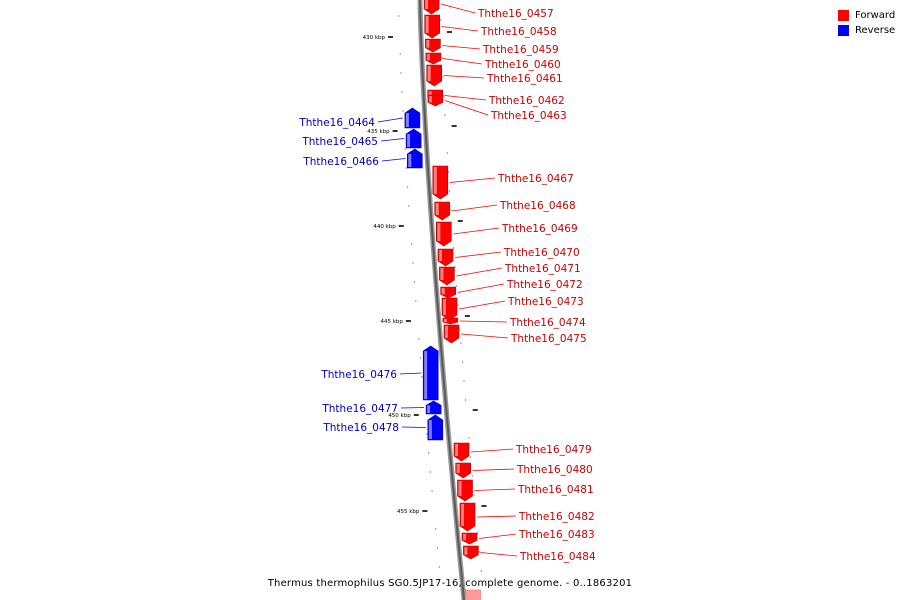 The image size is (900, 600). Describe the element at coordinates (374, 38) in the screenshot. I see `tick-label: 430 kbp` at that location.